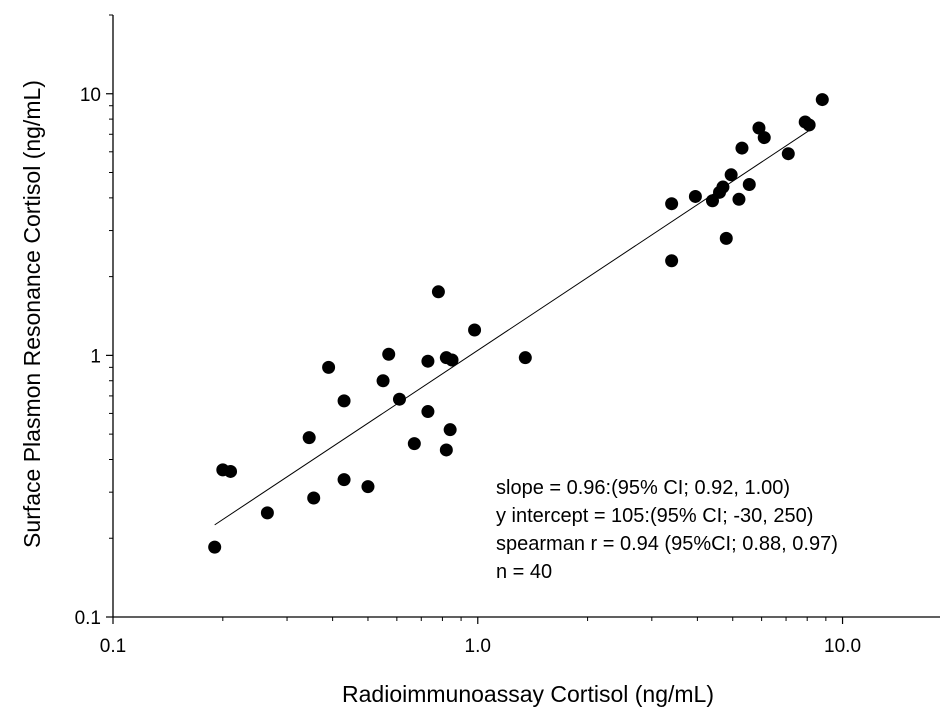  Describe the element at coordinates (643, 488) in the screenshot. I see `annotation-slope: slope = 0.96:(95% CI; 0.92, 1.00)` at that location.